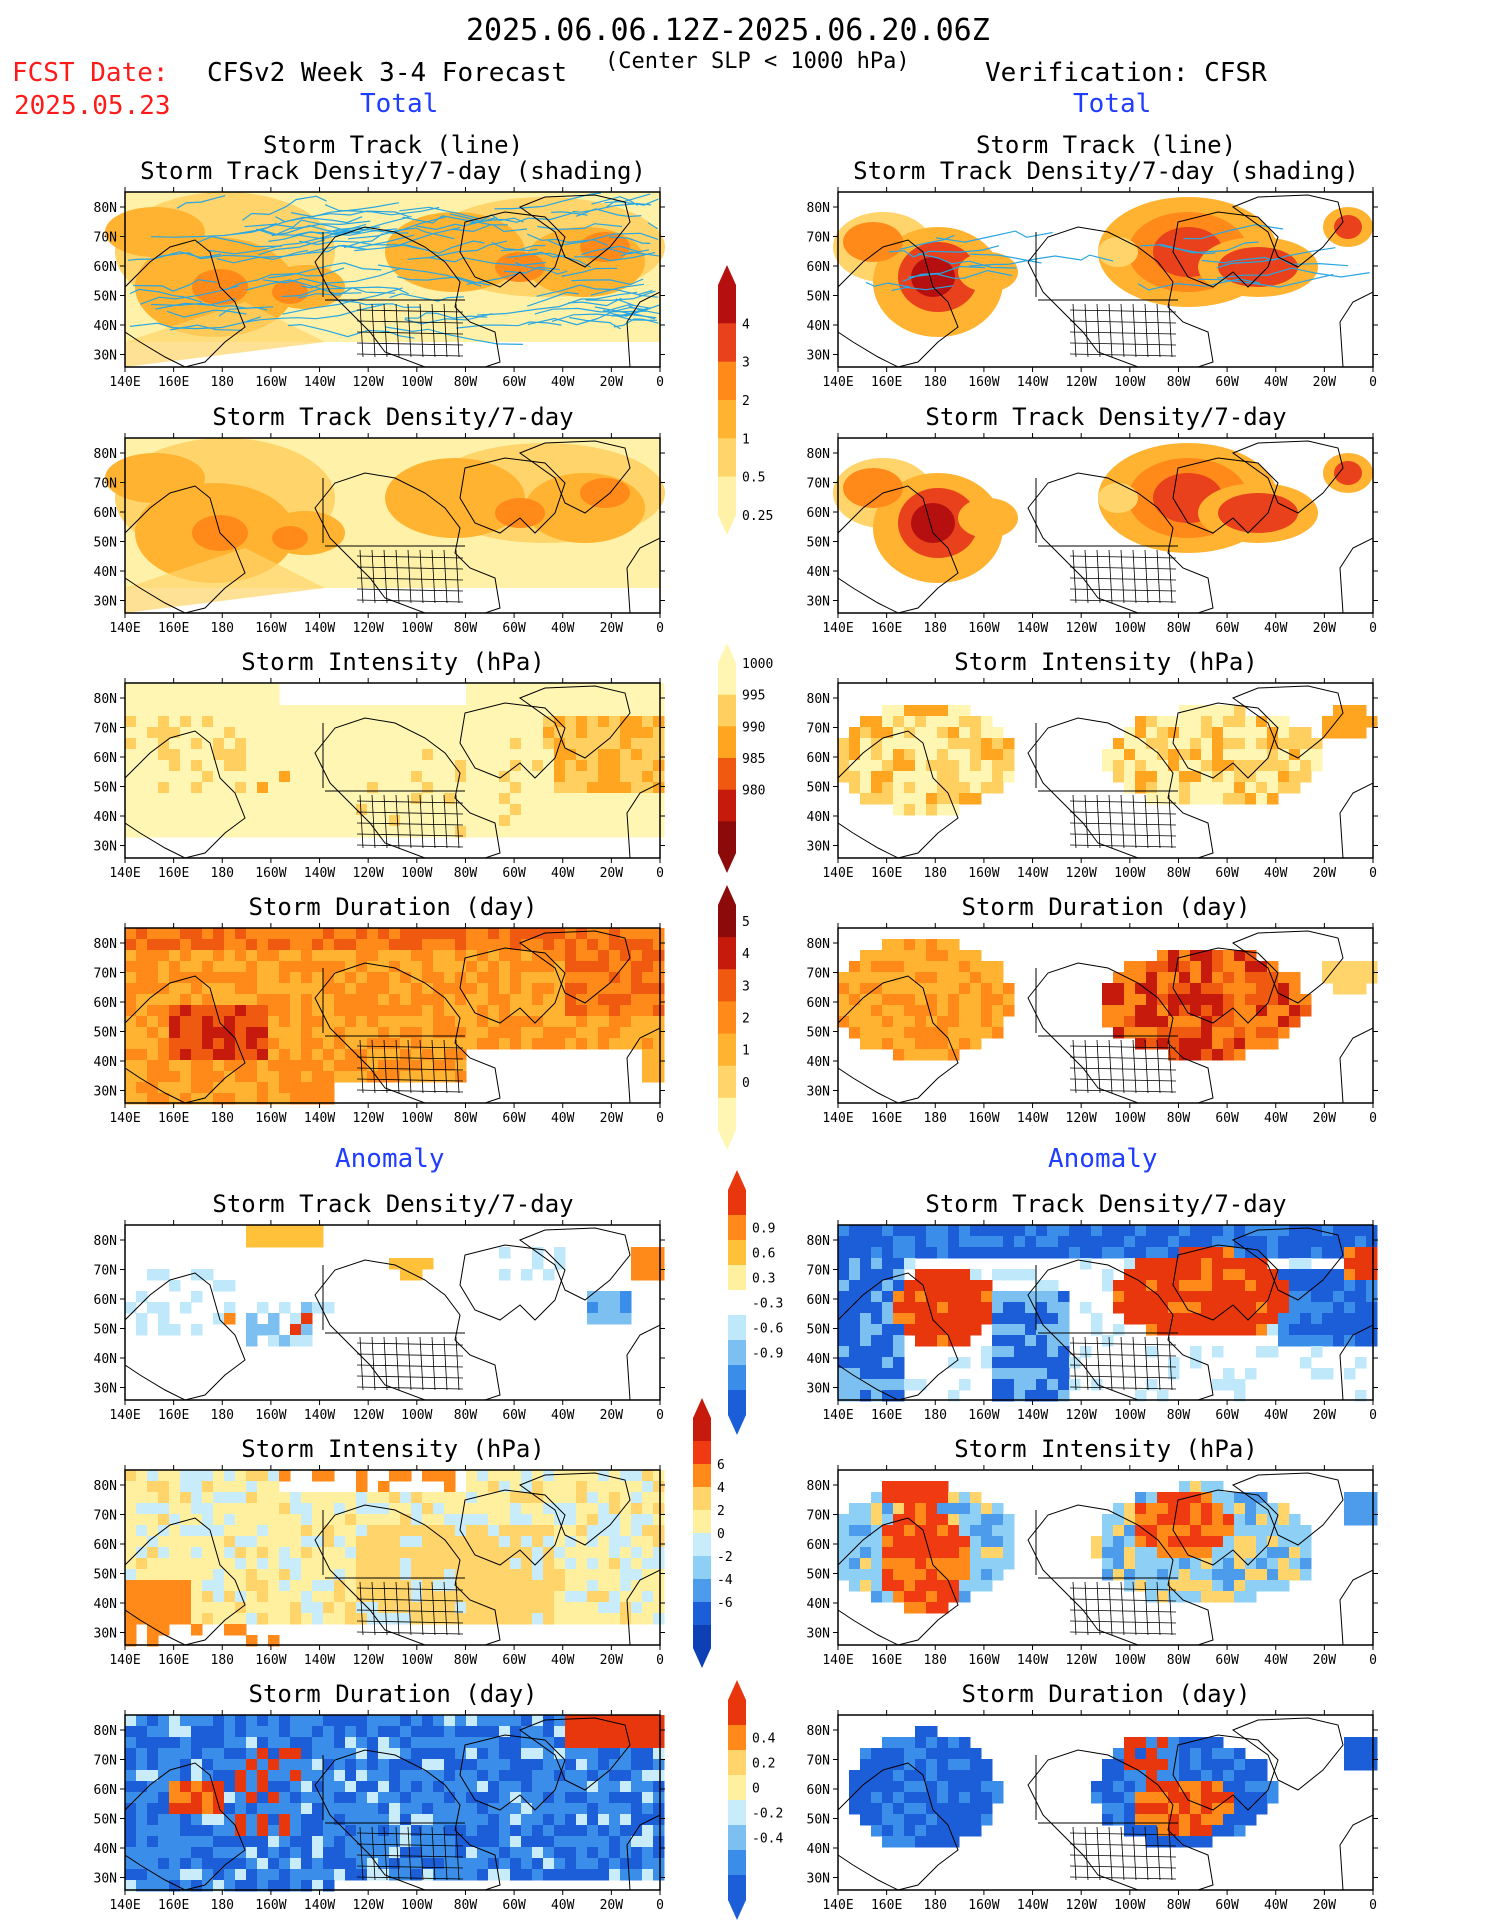  I want to click on period-title: 2025.06.06.12Z-2025.06.20.06Z, so click(728, 30).